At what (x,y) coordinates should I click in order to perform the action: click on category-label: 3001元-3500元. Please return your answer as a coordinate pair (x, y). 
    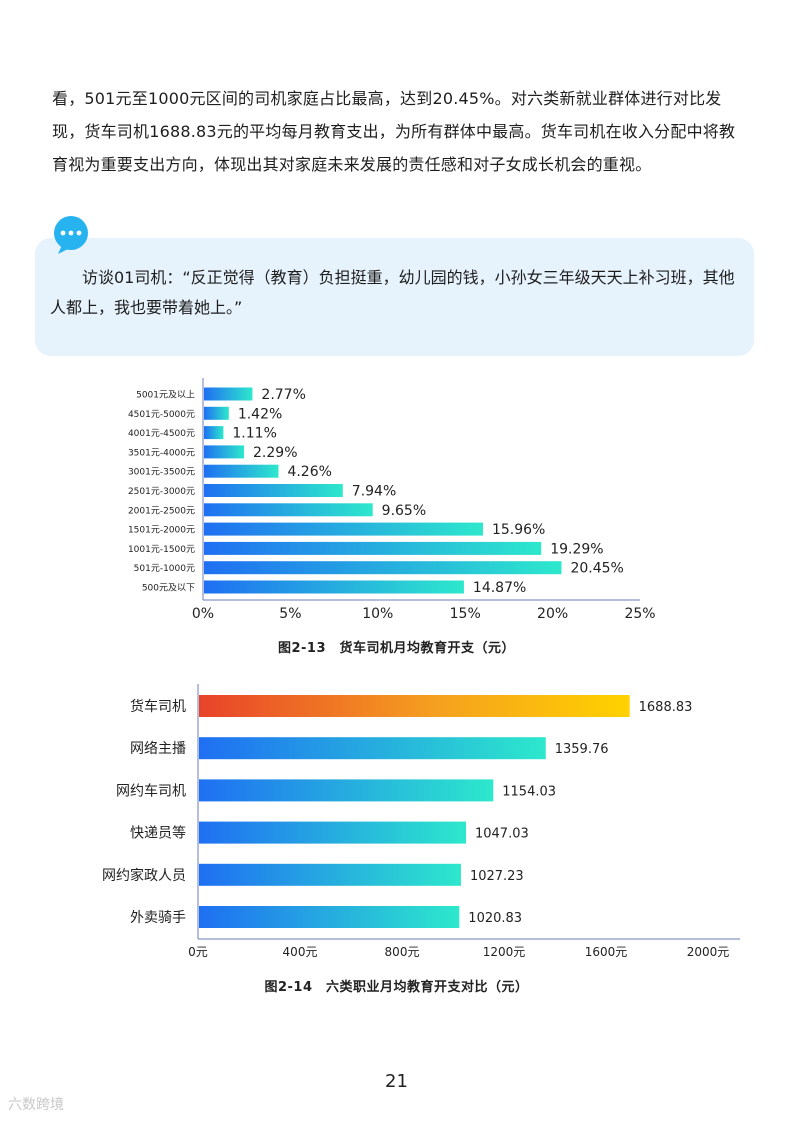
    Looking at the image, I should click on (161, 473).